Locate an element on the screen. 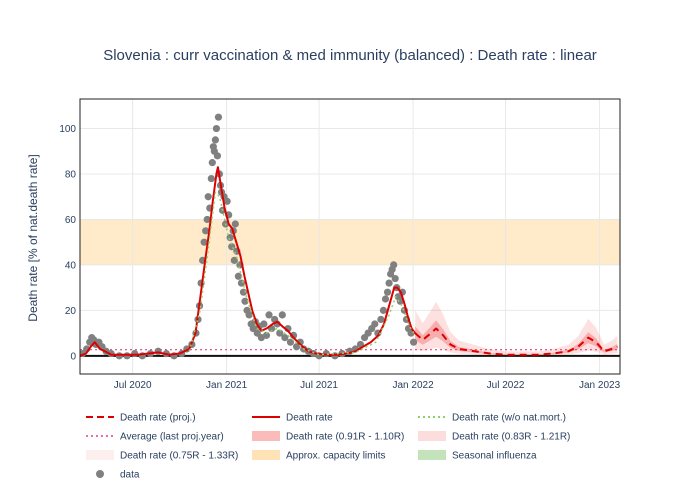 This screenshot has height=500, width=700. y-tick-label: 60 is located at coordinates (71, 220).